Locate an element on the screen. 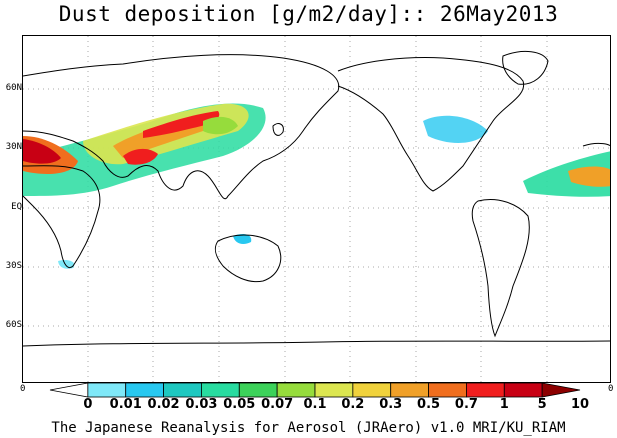  colorbar is located at coordinates (315, 390).